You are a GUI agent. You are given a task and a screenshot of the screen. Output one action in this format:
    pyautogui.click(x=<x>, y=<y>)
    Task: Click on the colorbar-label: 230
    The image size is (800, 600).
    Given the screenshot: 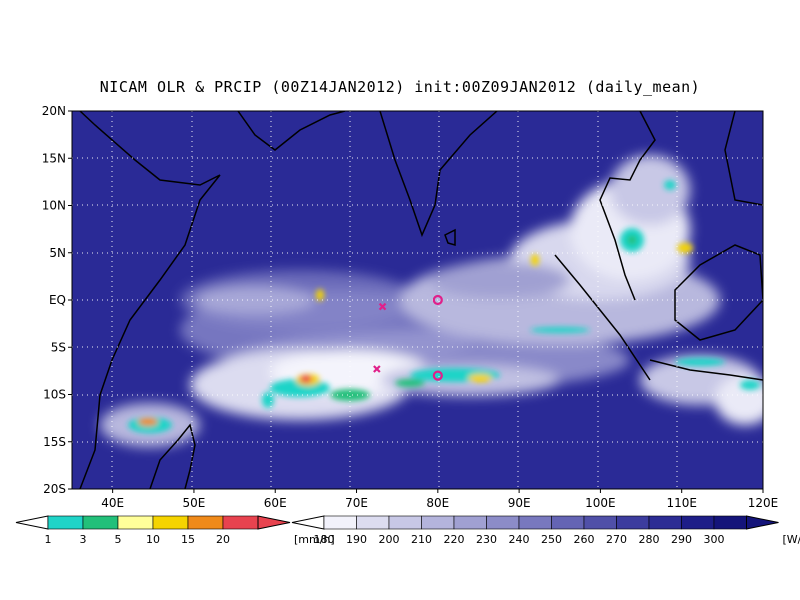 What is the action you would take?
    pyautogui.click(x=486, y=539)
    